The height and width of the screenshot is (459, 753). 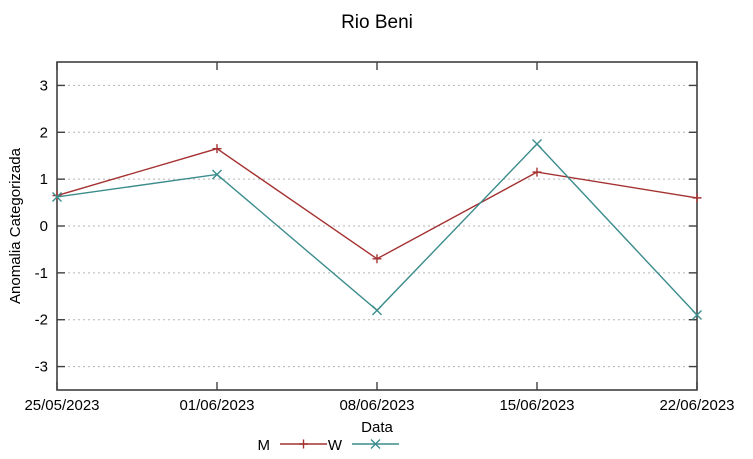 I want to click on legend-label-M: M, so click(x=264, y=445).